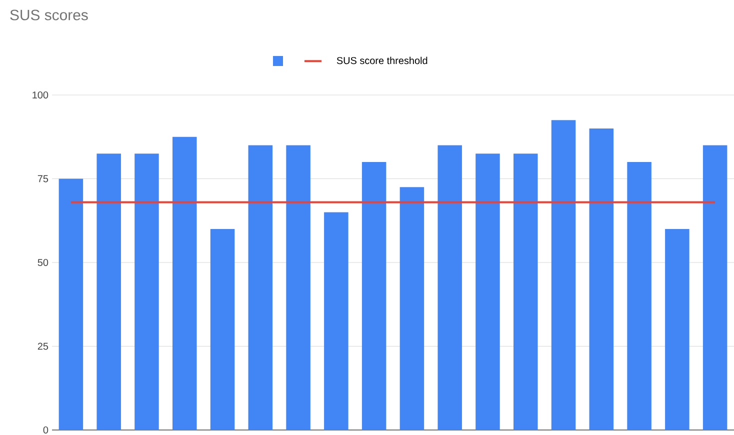  What do you see at coordinates (40, 95) in the screenshot?
I see `y-tick-label: 100` at bounding box center [40, 95].